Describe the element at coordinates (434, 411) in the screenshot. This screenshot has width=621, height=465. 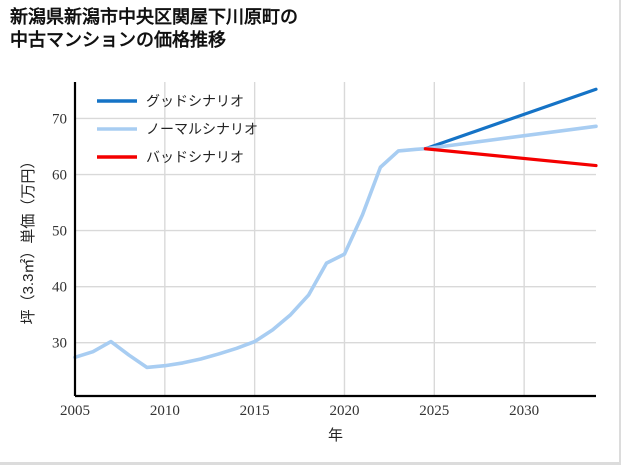
I see `x-tick-label: 2025` at that location.